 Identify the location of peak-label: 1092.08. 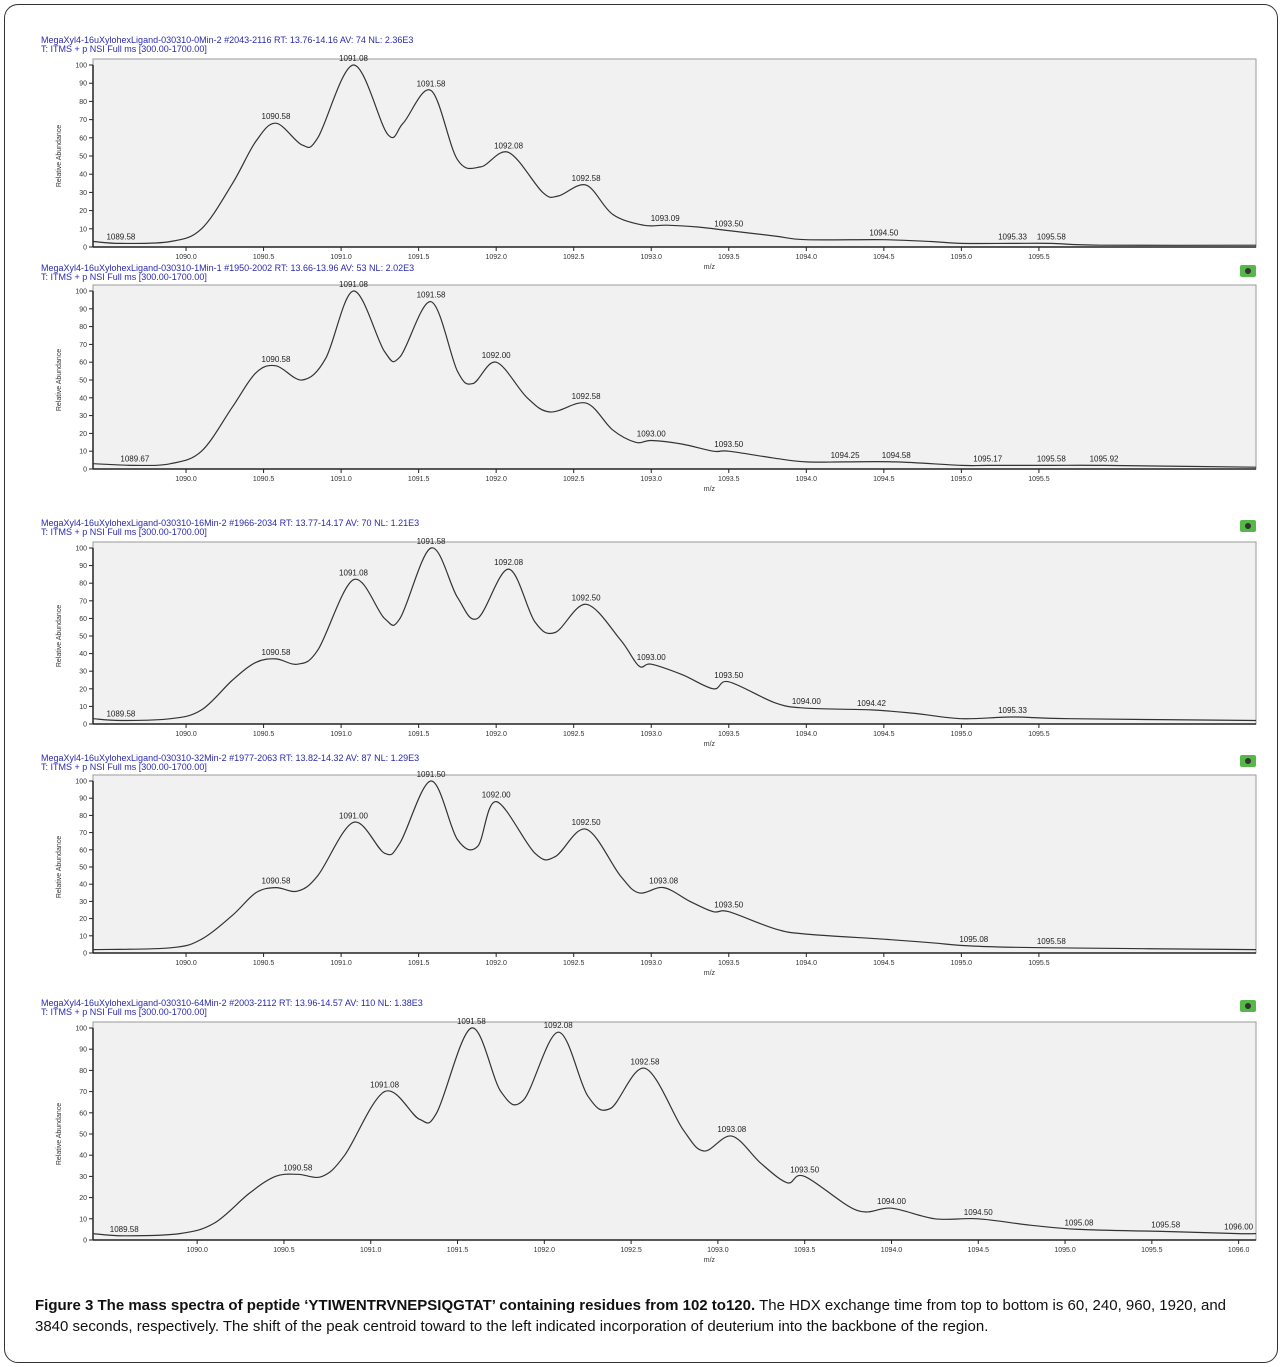
(558, 1025).